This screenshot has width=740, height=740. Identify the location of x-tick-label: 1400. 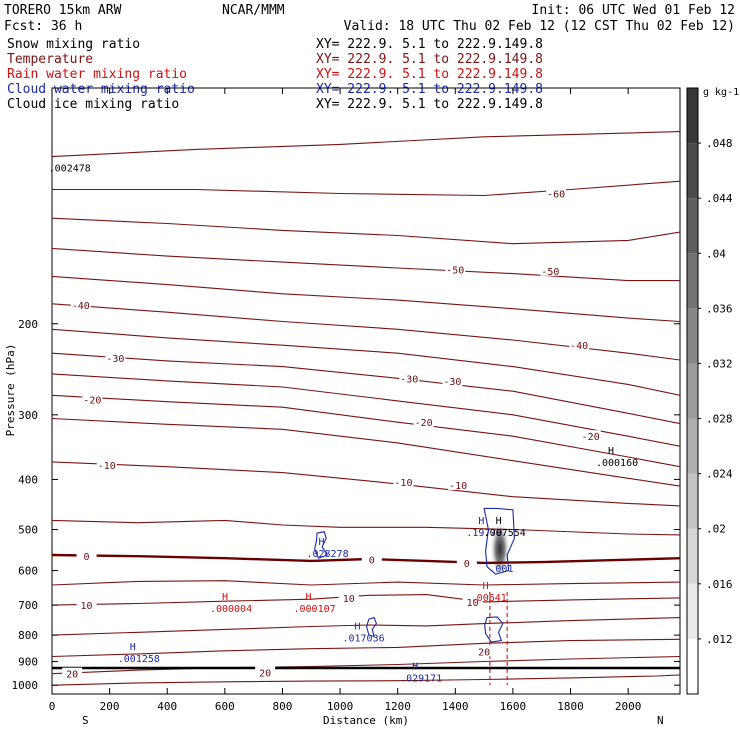
(455, 706).